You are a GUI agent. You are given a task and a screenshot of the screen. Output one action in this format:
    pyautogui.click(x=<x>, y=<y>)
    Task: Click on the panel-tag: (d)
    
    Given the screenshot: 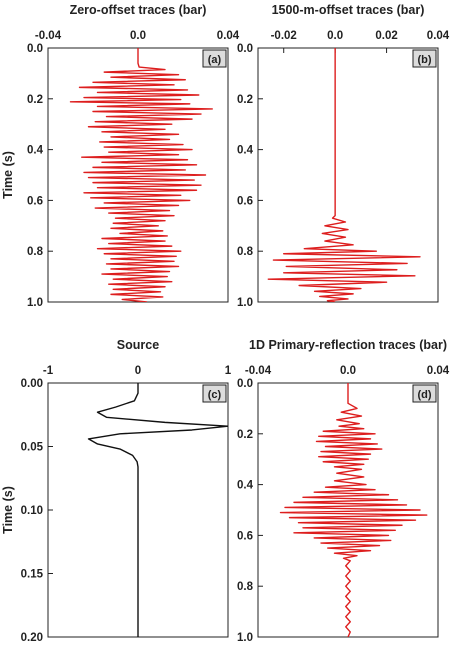 What is the action you would take?
    pyautogui.click(x=424, y=395)
    